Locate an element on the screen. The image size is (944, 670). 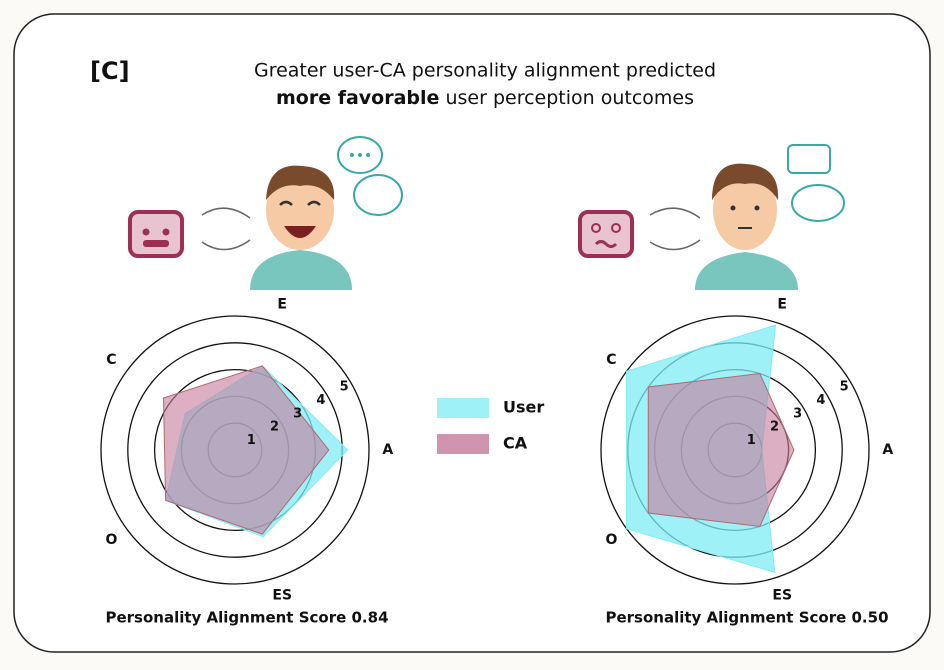
panel-label: [C] is located at coordinates (110, 71).